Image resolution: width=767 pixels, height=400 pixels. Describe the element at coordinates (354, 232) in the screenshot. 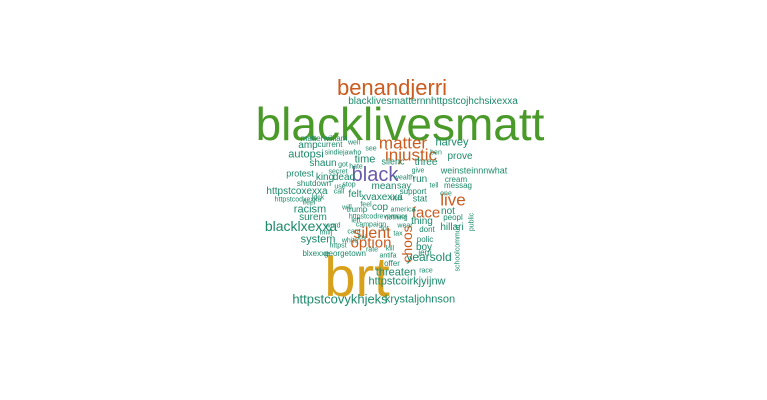

I see `word-88: cant` at that location.